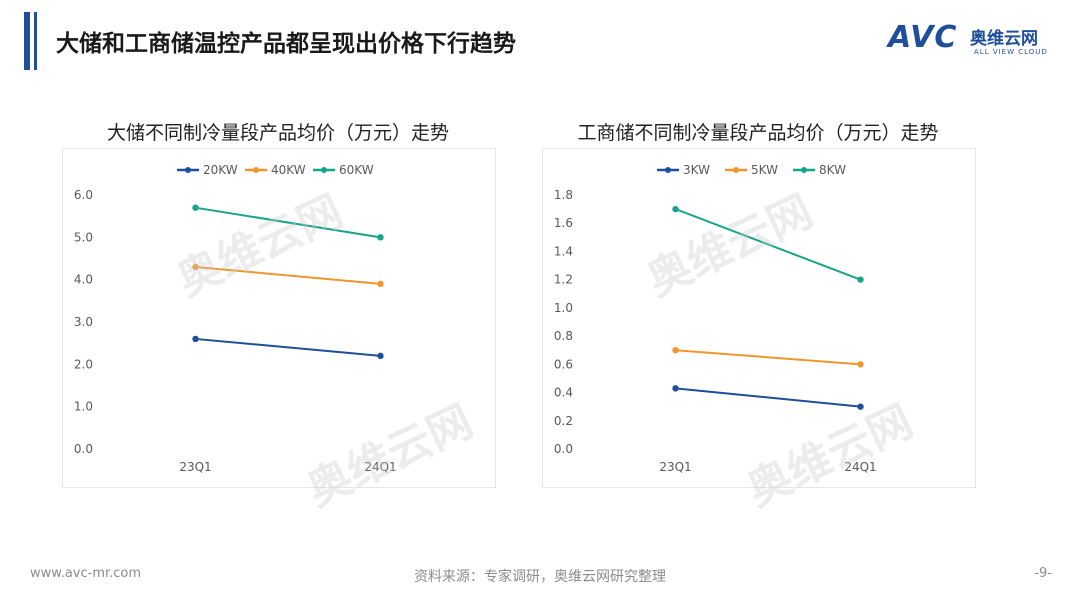 The height and width of the screenshot is (608, 1080). Describe the element at coordinates (764, 170) in the screenshot. I see `legend-label: 5KW` at that location.